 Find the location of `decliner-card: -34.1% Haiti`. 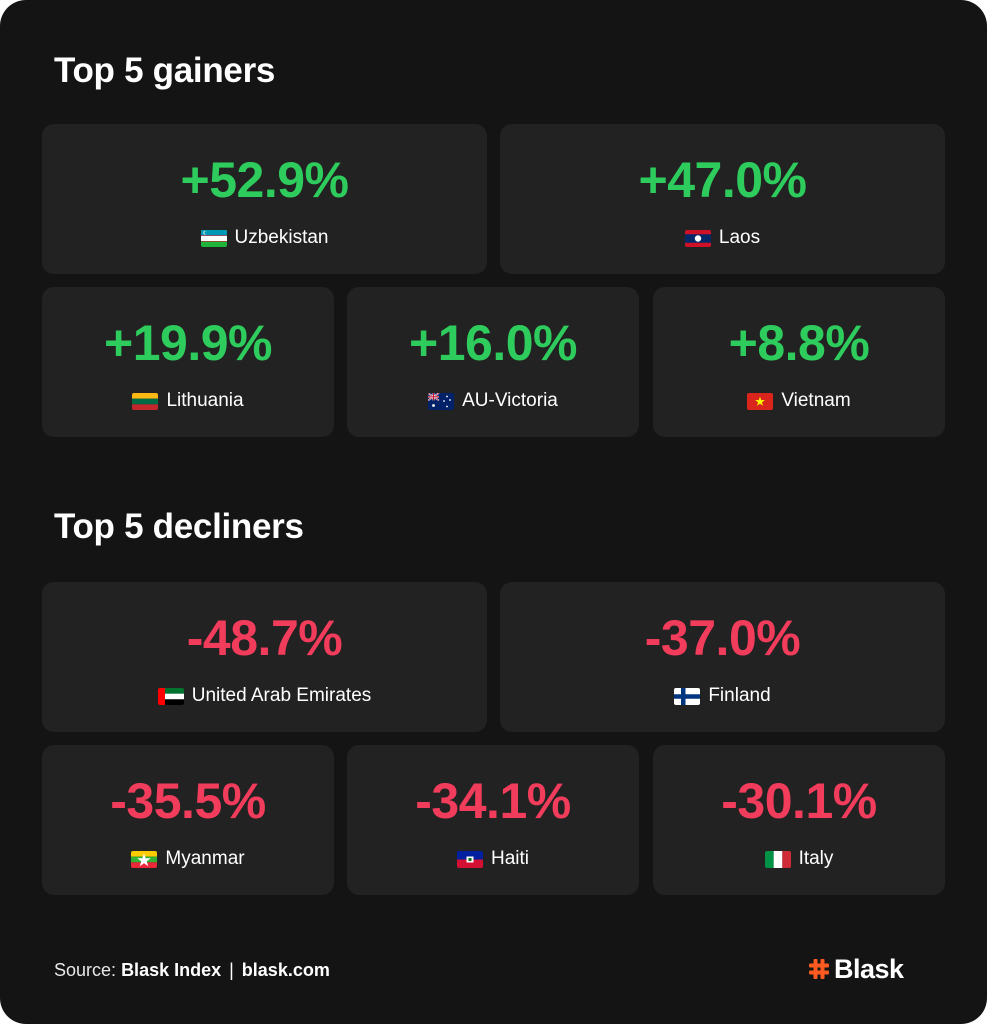

decliner-card: -34.1% Haiti is located at coordinates (493, 820).